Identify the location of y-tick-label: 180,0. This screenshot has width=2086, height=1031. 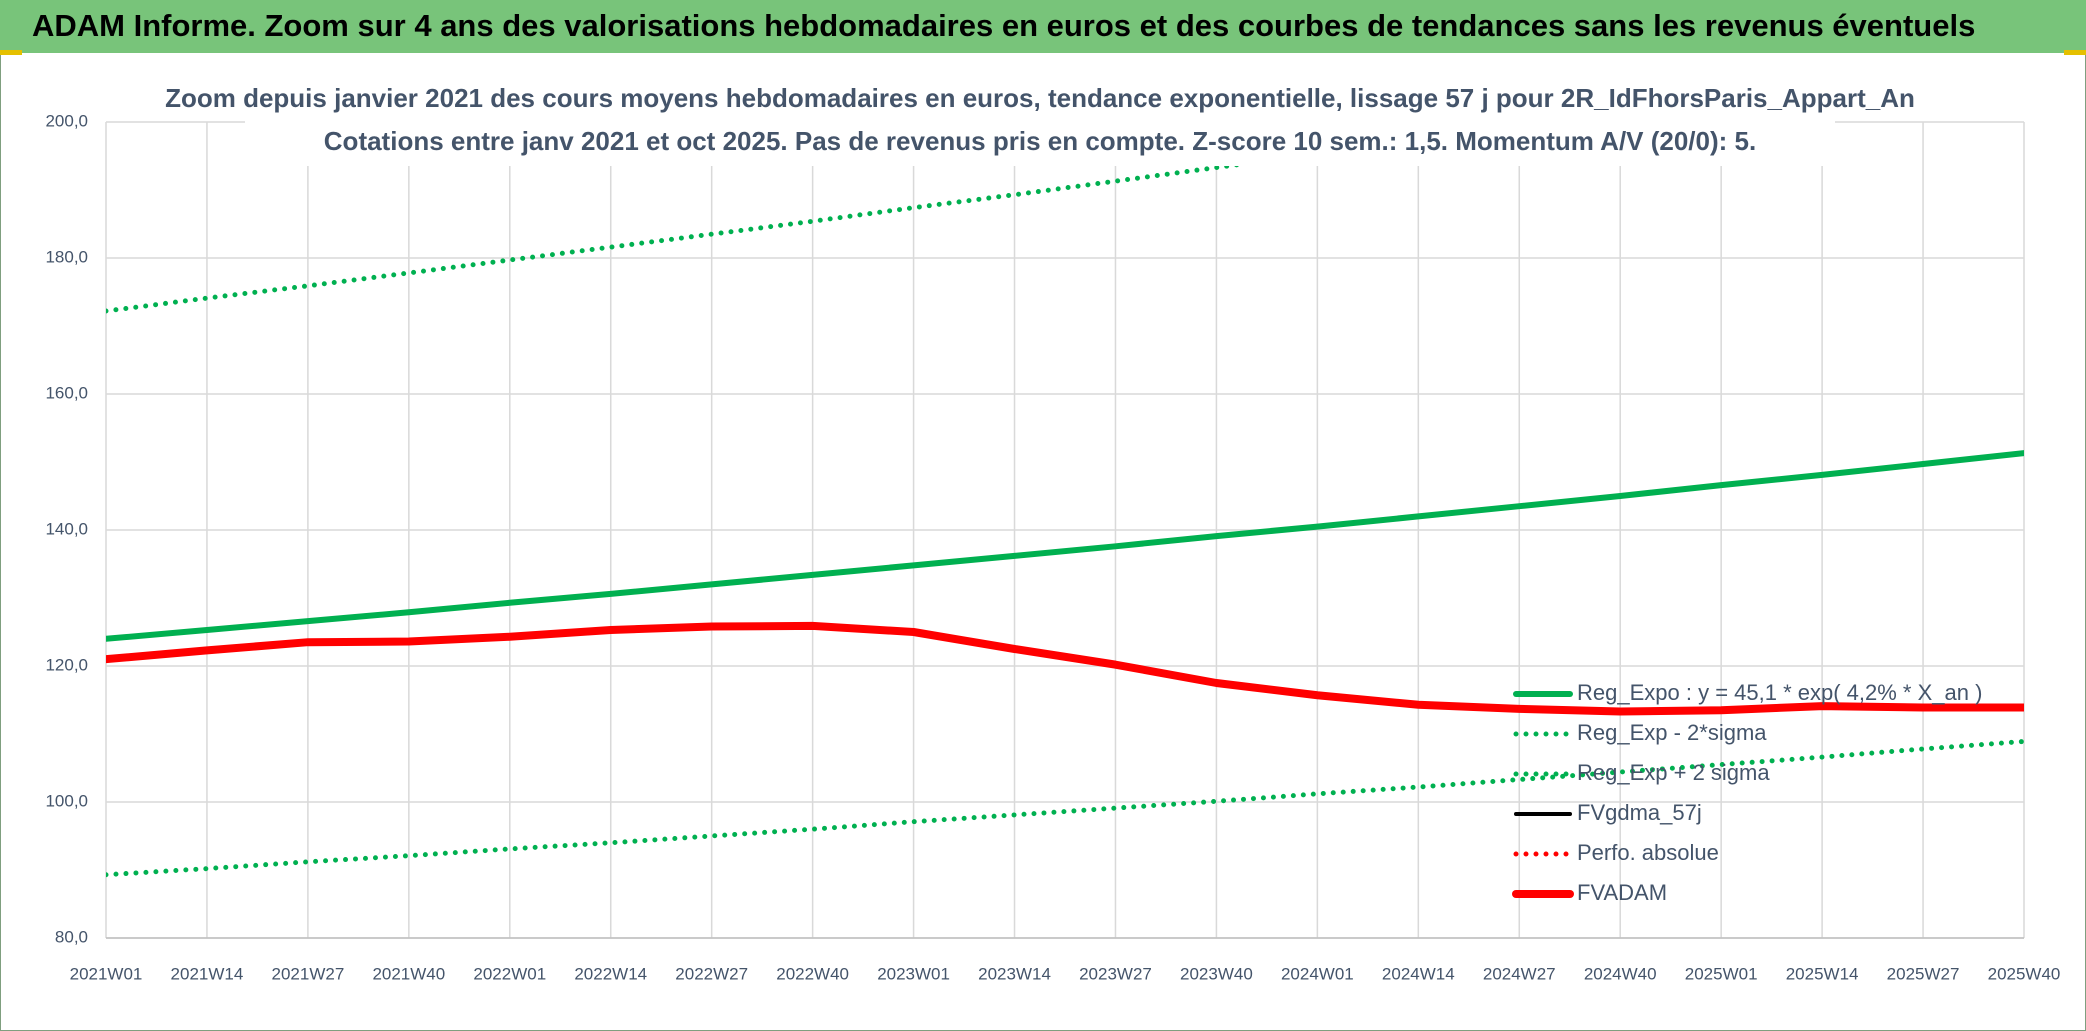
(66, 256).